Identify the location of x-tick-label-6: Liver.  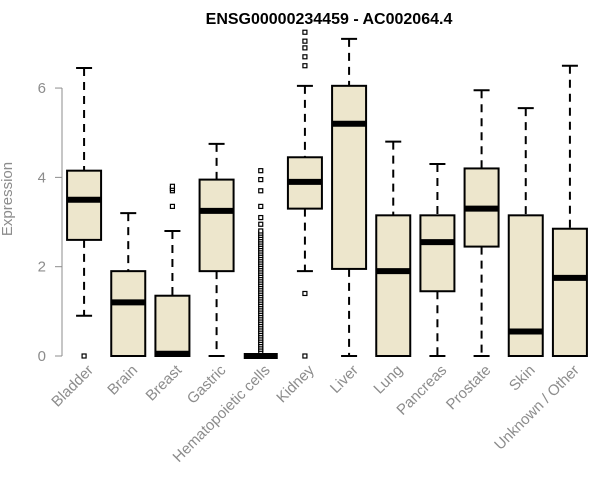
(344, 379).